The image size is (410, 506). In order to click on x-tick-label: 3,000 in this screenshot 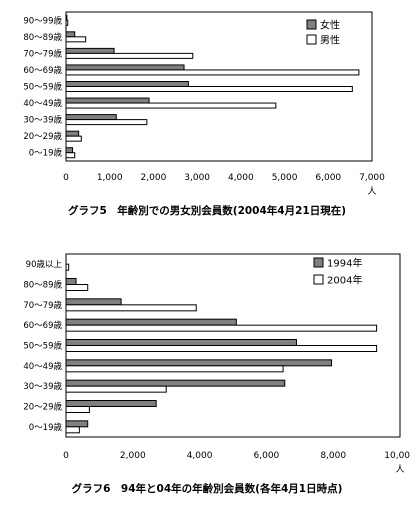, I will do `click(197, 178)`.